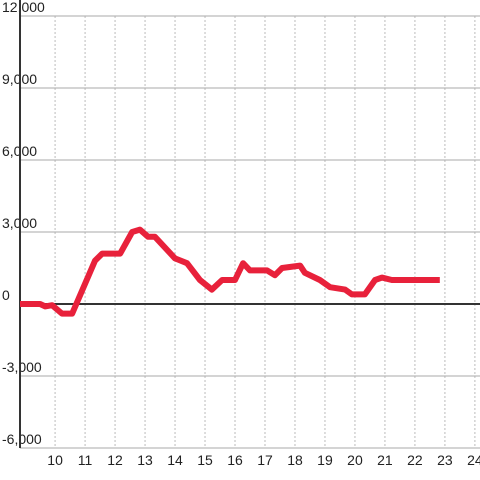  Describe the element at coordinates (175, 460) in the screenshot. I see `x-tick-label: 14` at that location.